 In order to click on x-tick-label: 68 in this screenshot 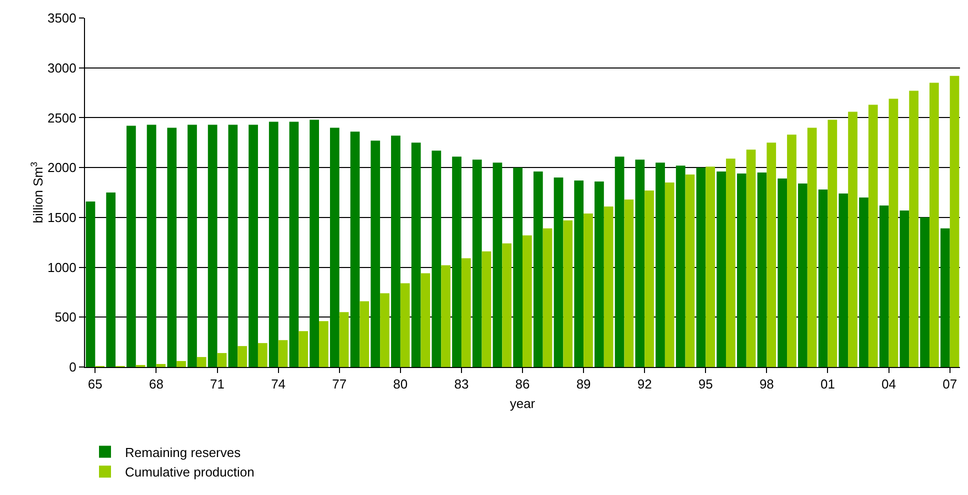, I will do `click(156, 384)`.